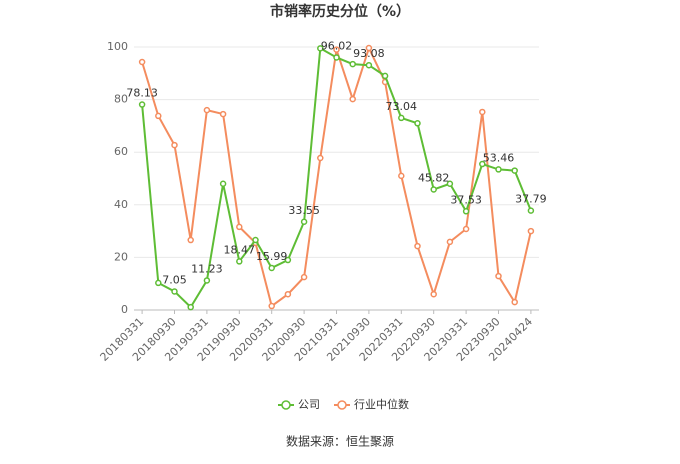  What do you see at coordinates (340, 441) in the screenshot?
I see `source: 数据来源：恒生聚源` at bounding box center [340, 441].